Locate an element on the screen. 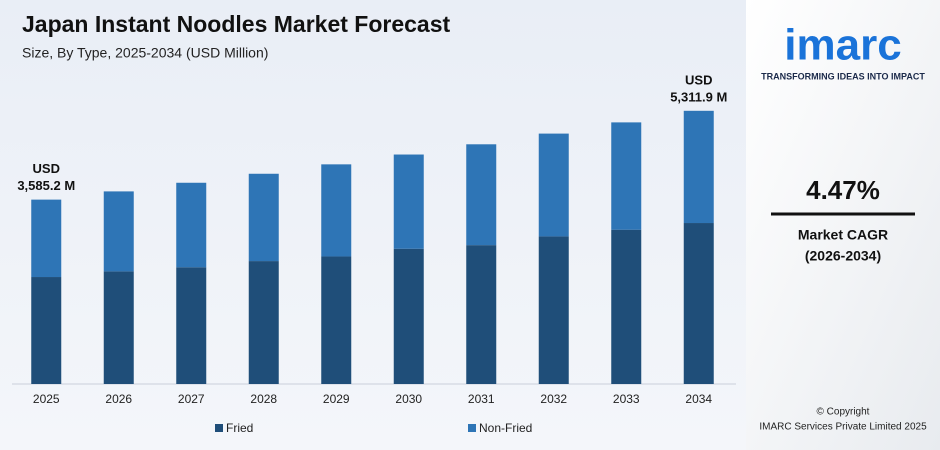 The width and height of the screenshot is (940, 450). cagr-value: 4.47% is located at coordinates (843, 190).